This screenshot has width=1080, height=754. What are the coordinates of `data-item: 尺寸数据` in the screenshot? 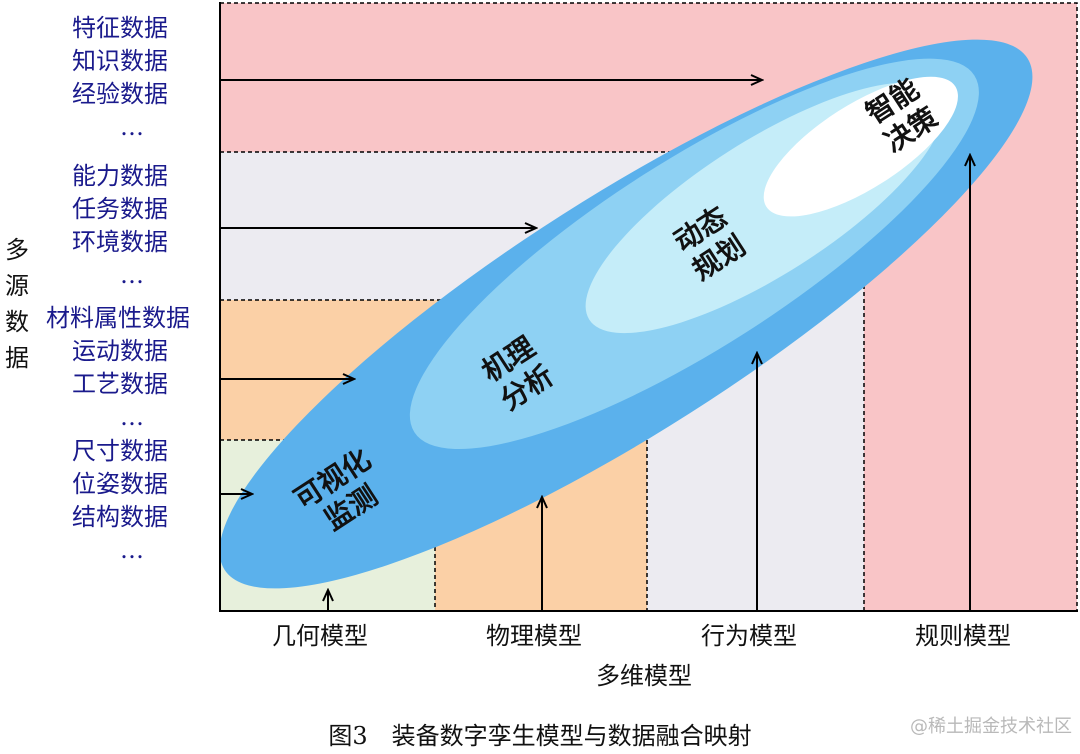 It's located at (120, 451).